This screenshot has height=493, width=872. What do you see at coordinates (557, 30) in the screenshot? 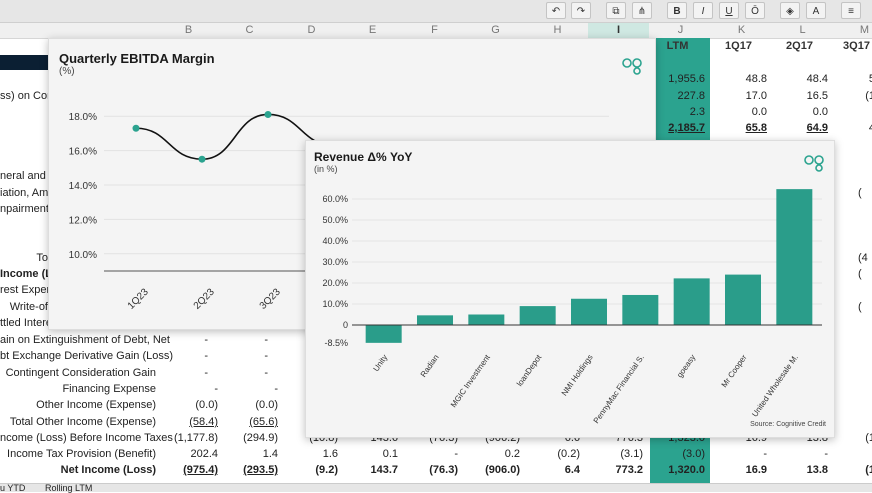
I see `column-letter-H: H` at bounding box center [557, 30].